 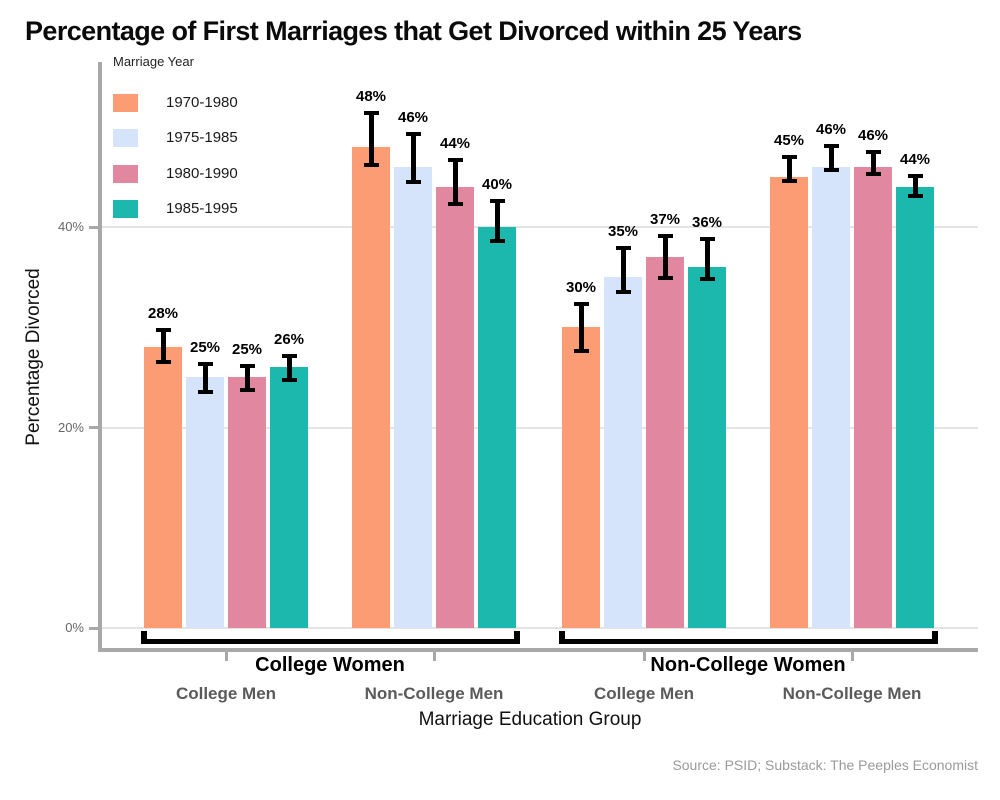 What do you see at coordinates (202, 138) in the screenshot?
I see `legend-item-label: 1975-1985` at bounding box center [202, 138].